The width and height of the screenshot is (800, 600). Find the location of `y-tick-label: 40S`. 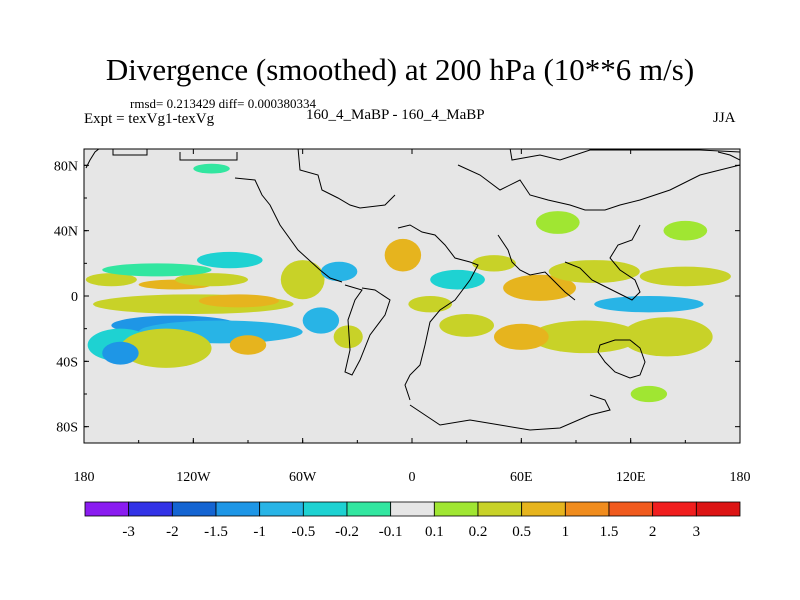

y-tick-label: 40S is located at coordinates (67, 362).